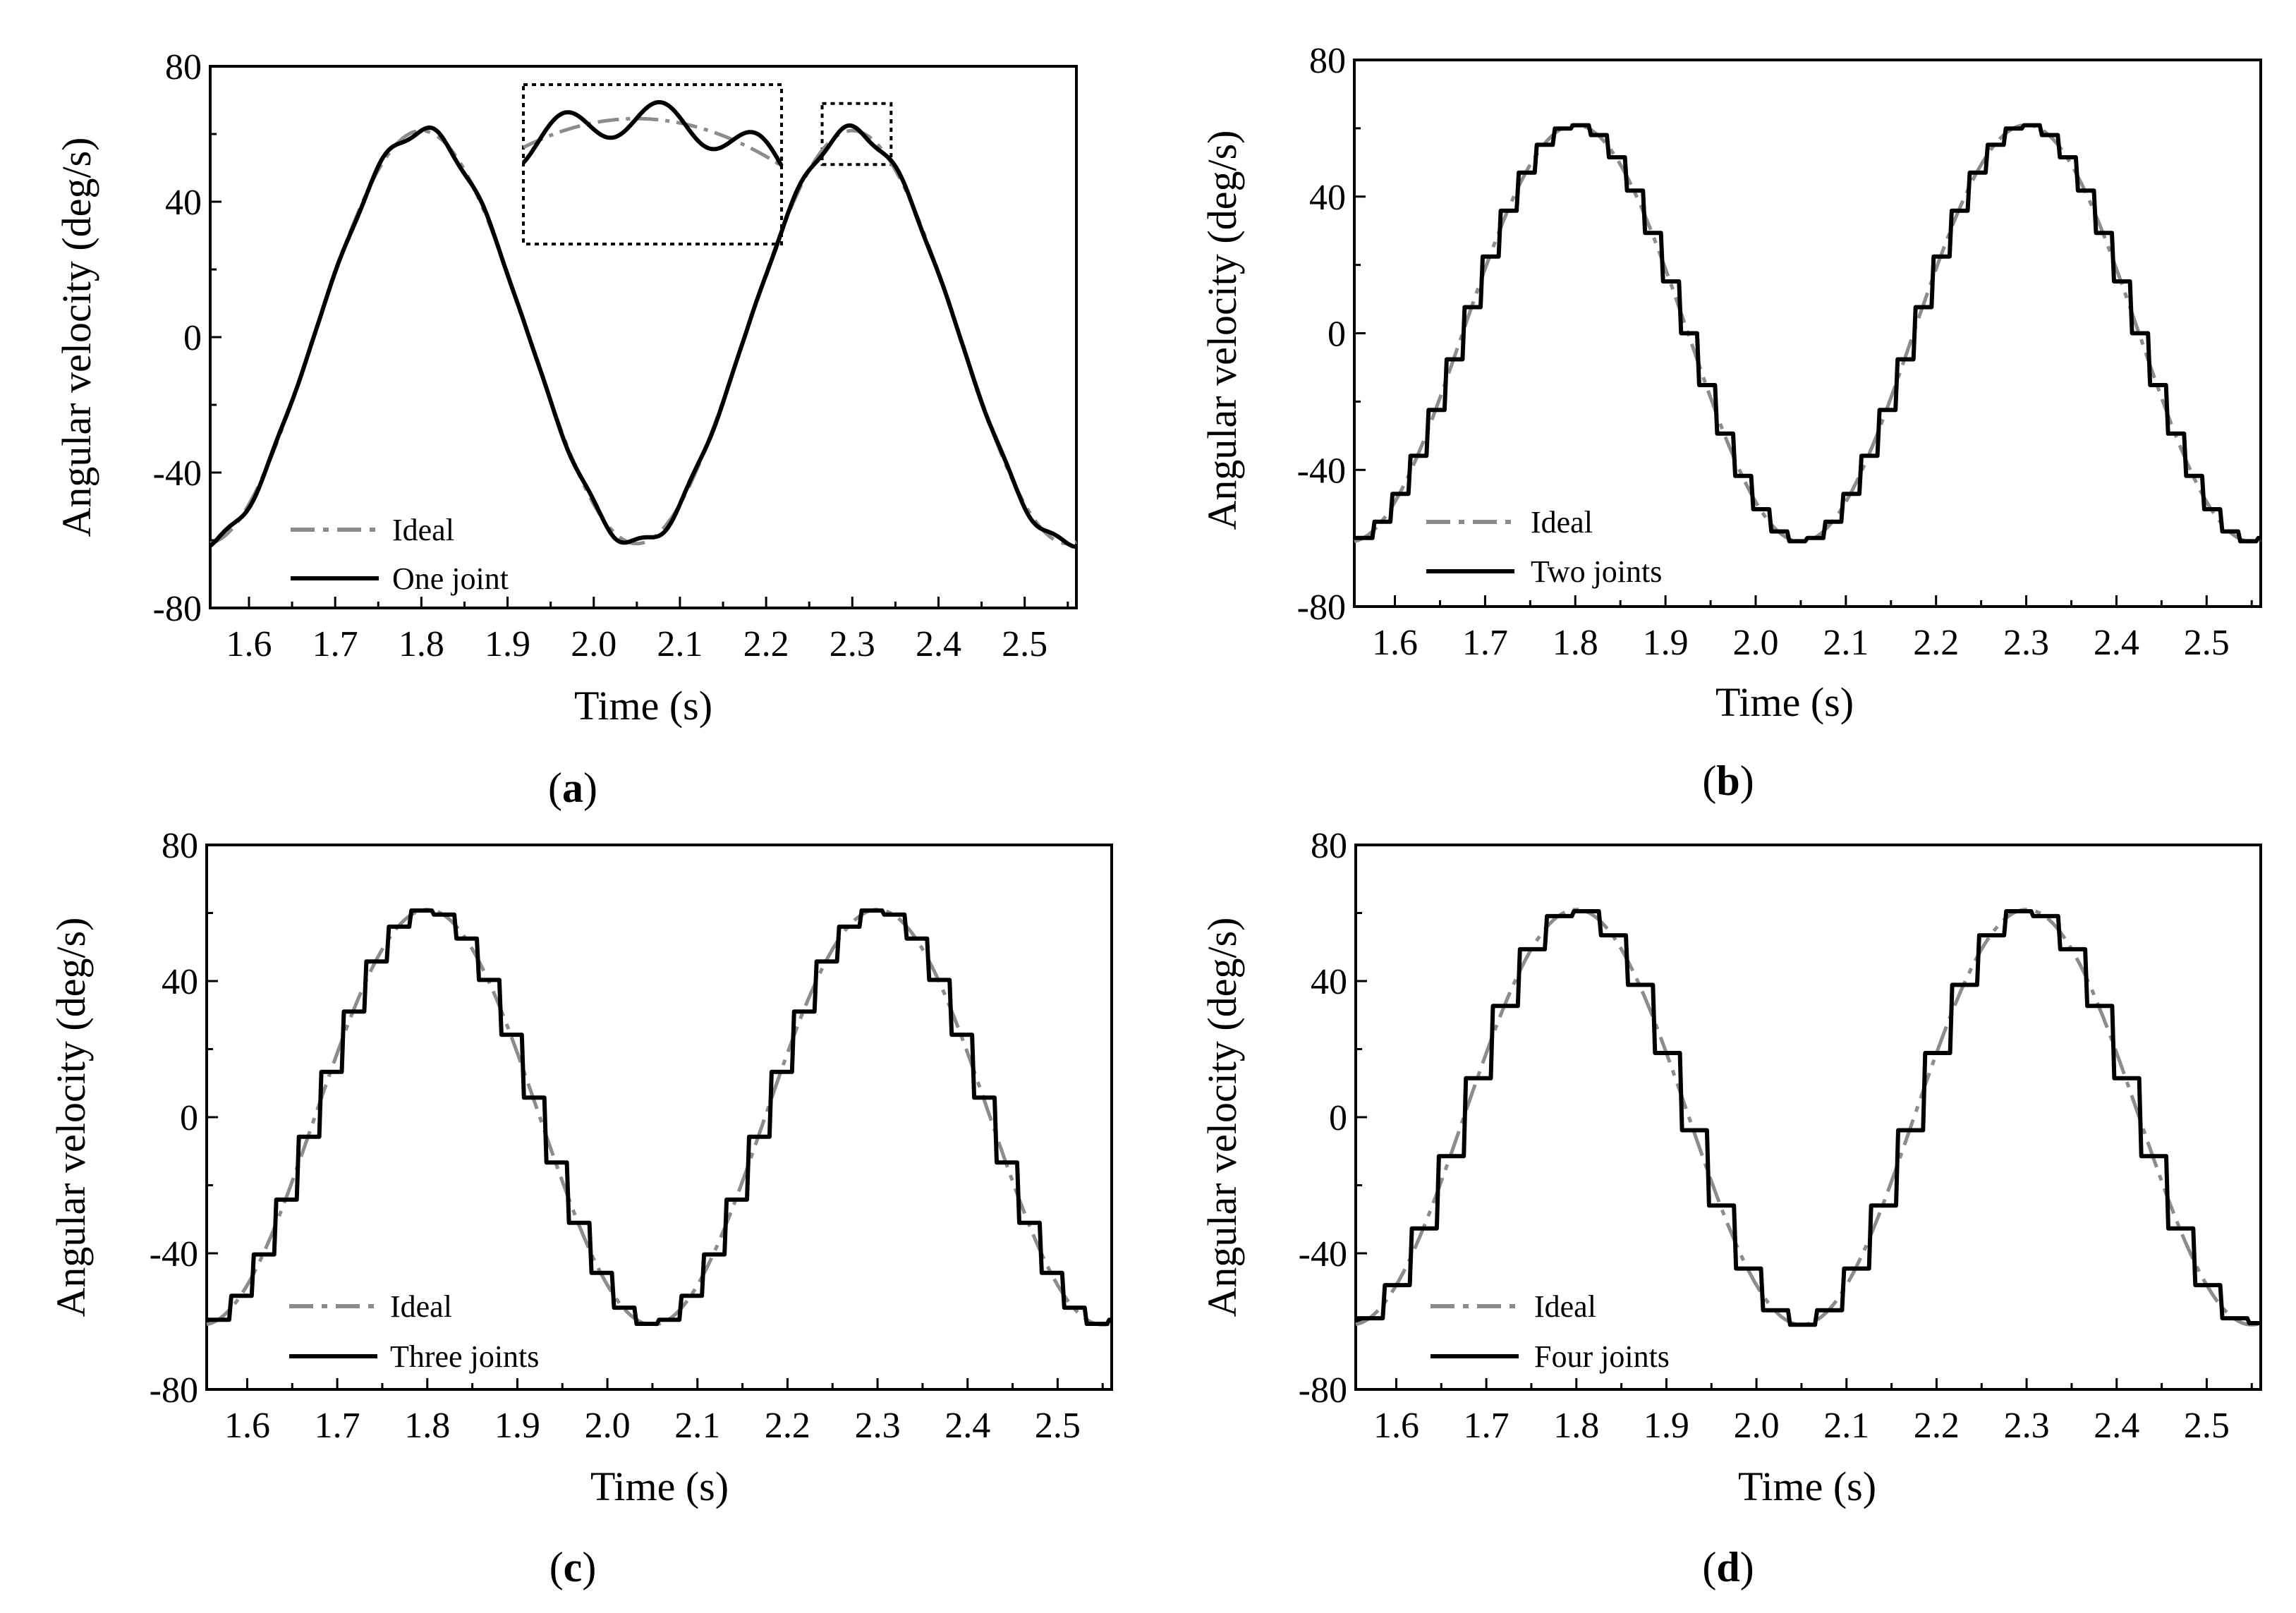 The width and height of the screenshot is (2296, 1613). What do you see at coordinates (450, 578) in the screenshot?
I see `legend-actual-label-a: One joint` at bounding box center [450, 578].